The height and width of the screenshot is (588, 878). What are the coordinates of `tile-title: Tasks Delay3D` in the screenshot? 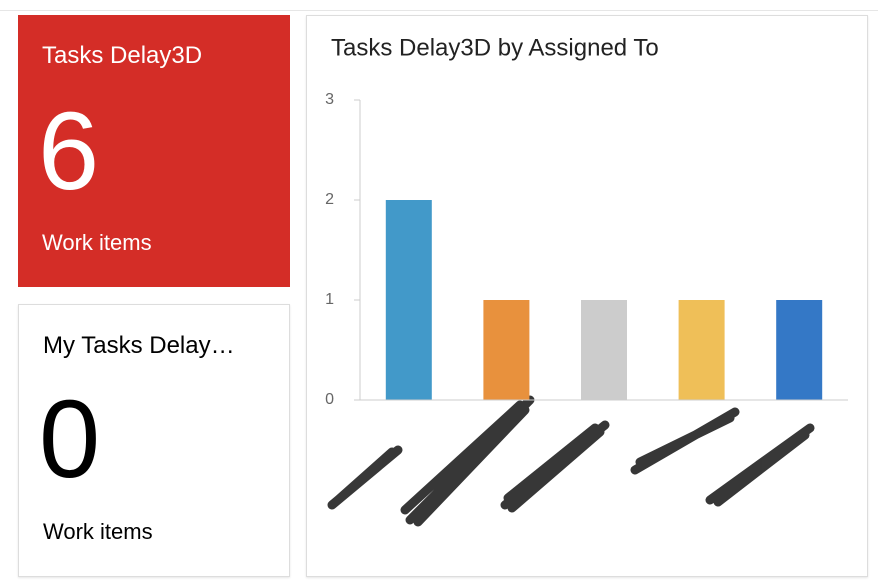 It's located at (122, 55).